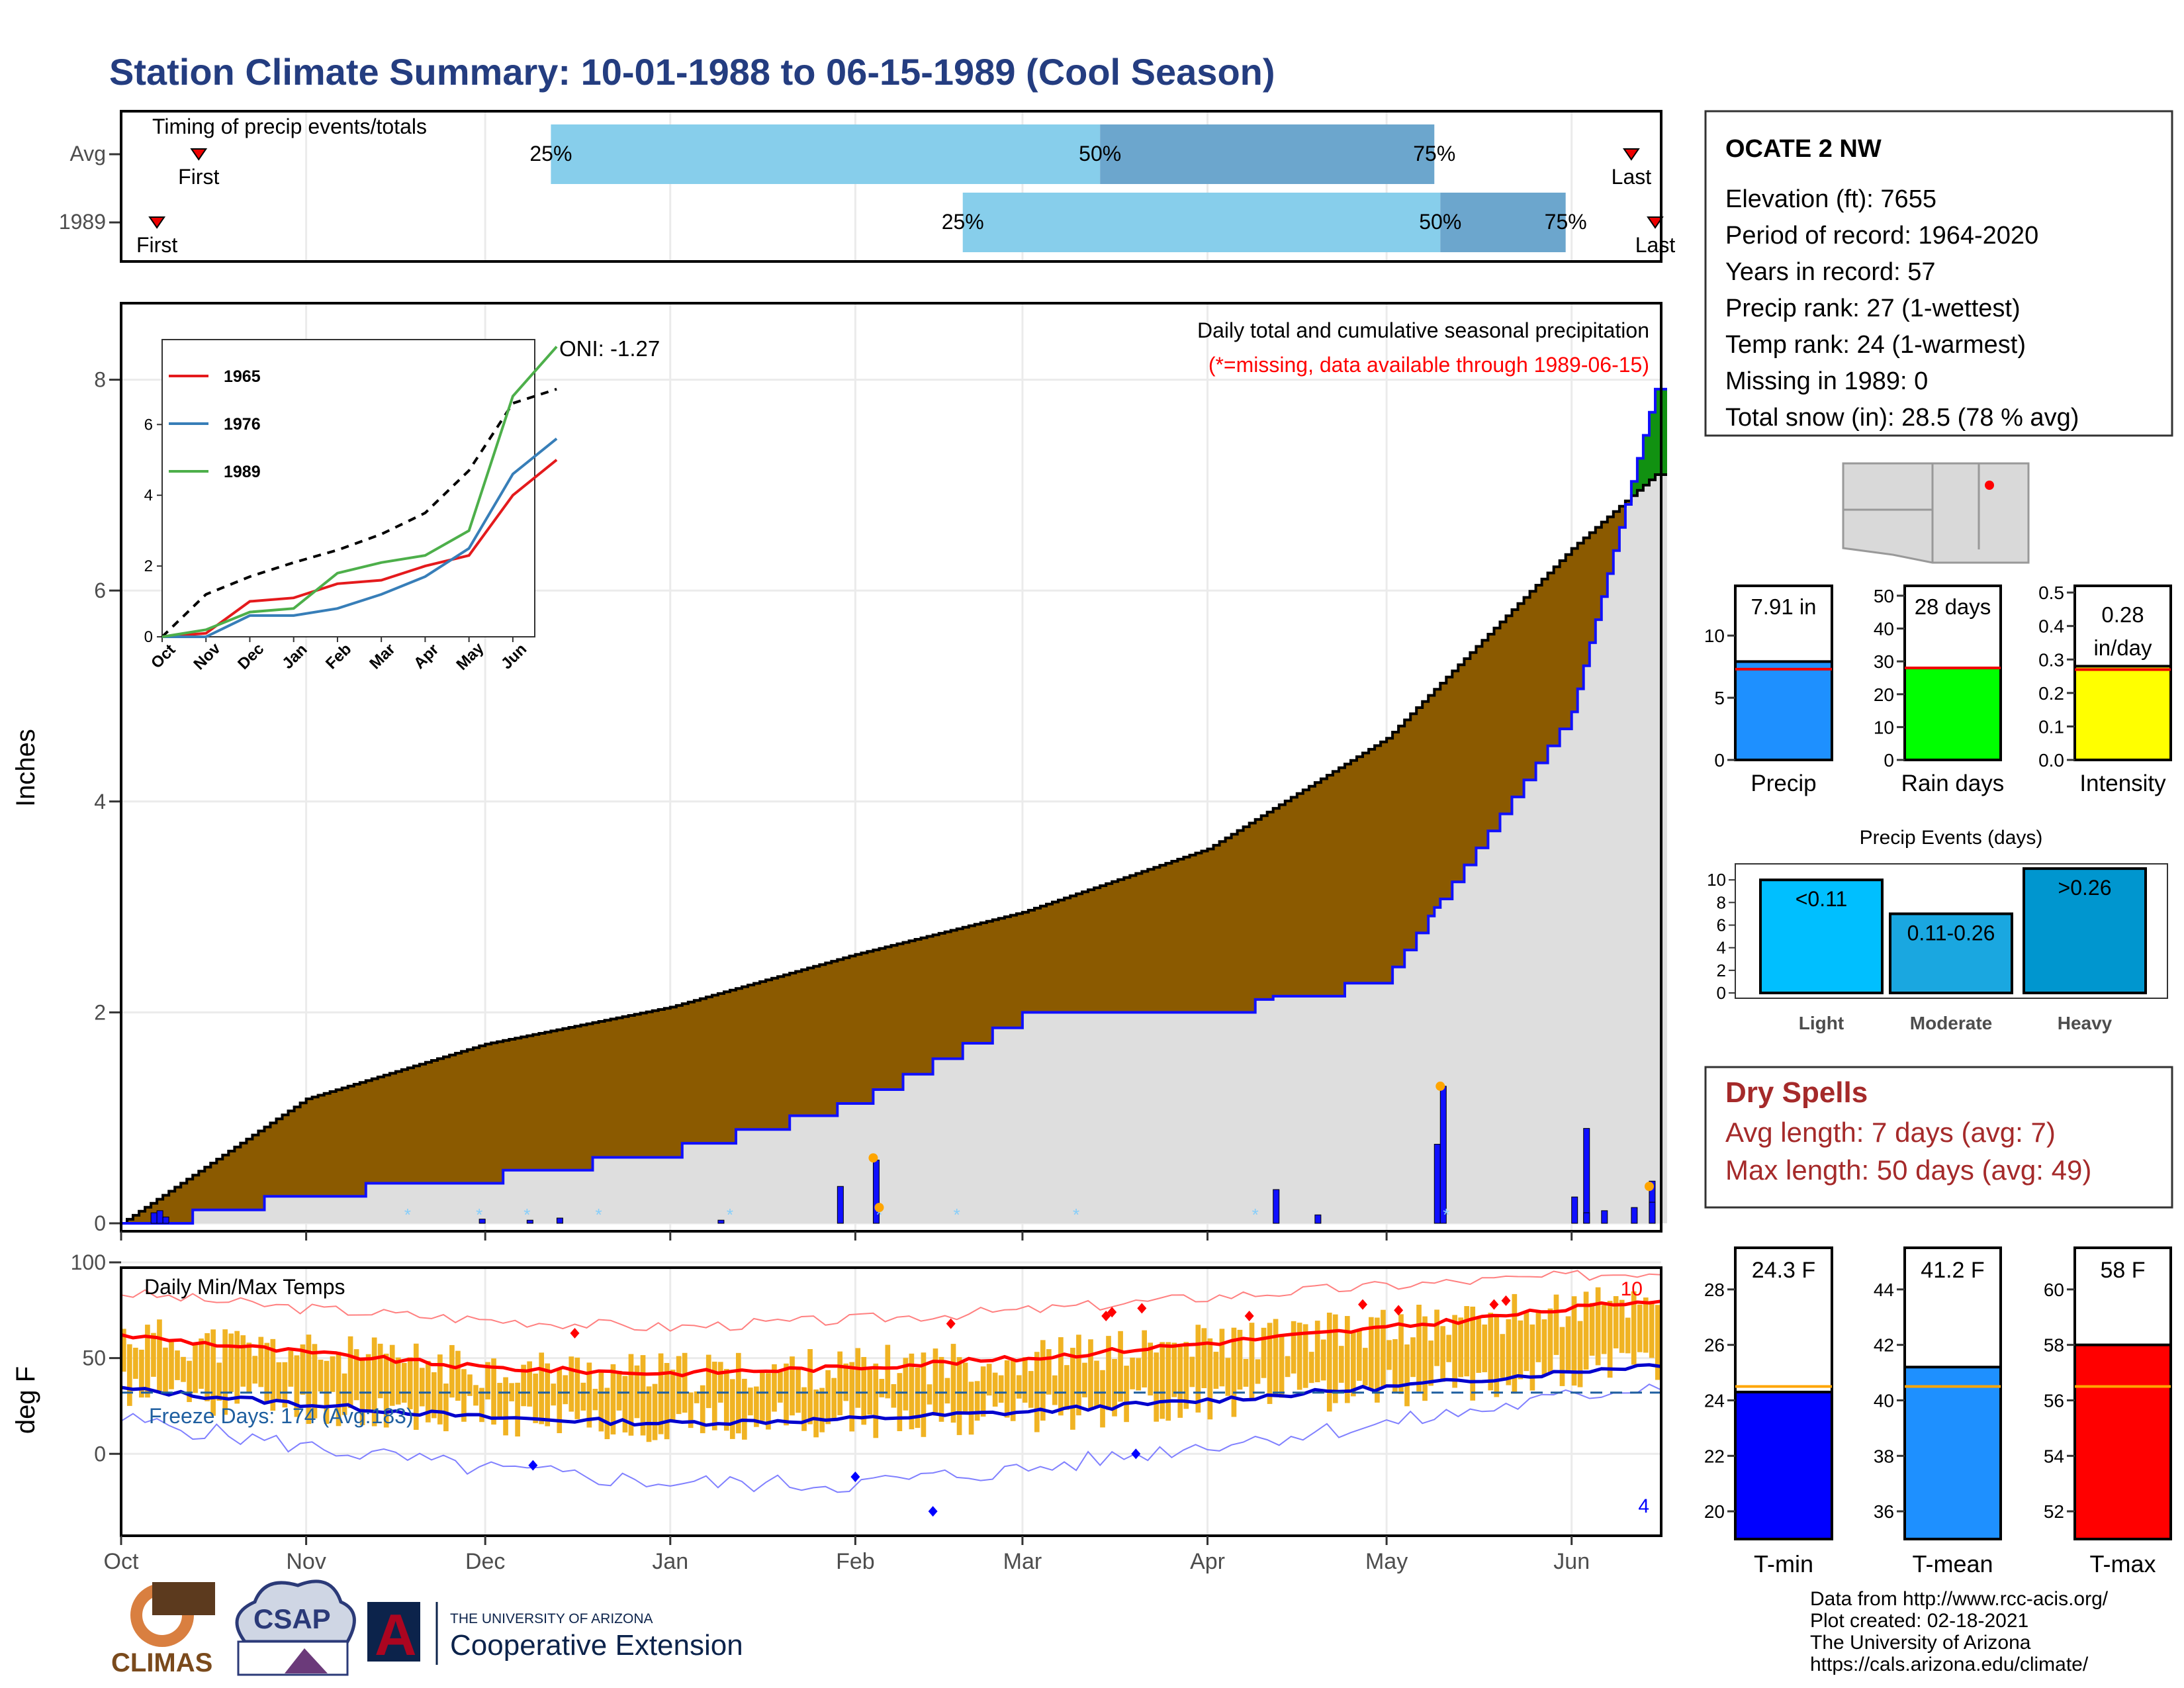 This screenshot has height=1688, width=2184. Describe the element at coordinates (1908, 1170) in the screenshot. I see `dry-max: Max length: 50 days (avg: 49)` at that location.